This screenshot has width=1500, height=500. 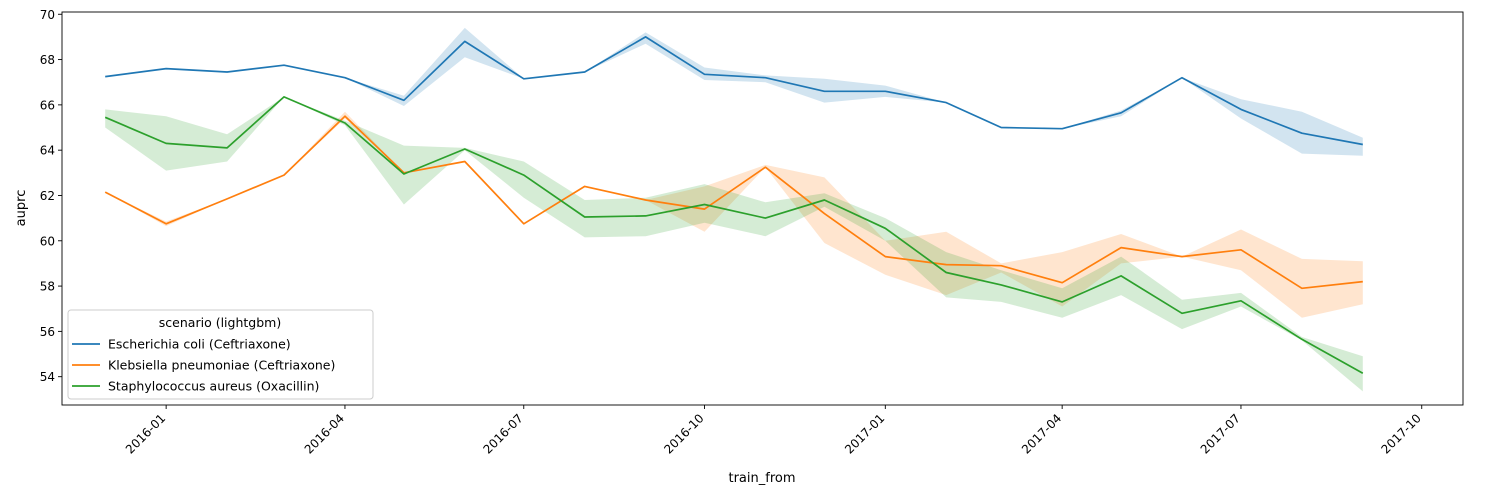 What do you see at coordinates (47, 287) in the screenshot?
I see `y-tick-label: 58` at bounding box center [47, 287].